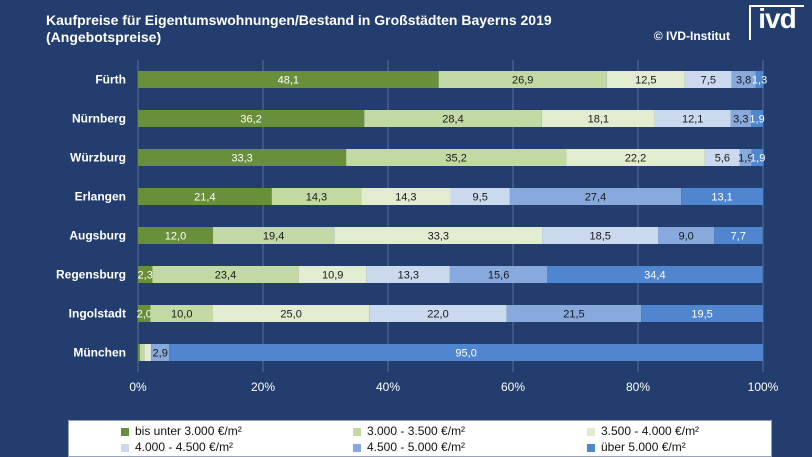 Image resolution: width=812 pixels, height=457 pixels. I want to click on data-label: 36,2, so click(250, 120).